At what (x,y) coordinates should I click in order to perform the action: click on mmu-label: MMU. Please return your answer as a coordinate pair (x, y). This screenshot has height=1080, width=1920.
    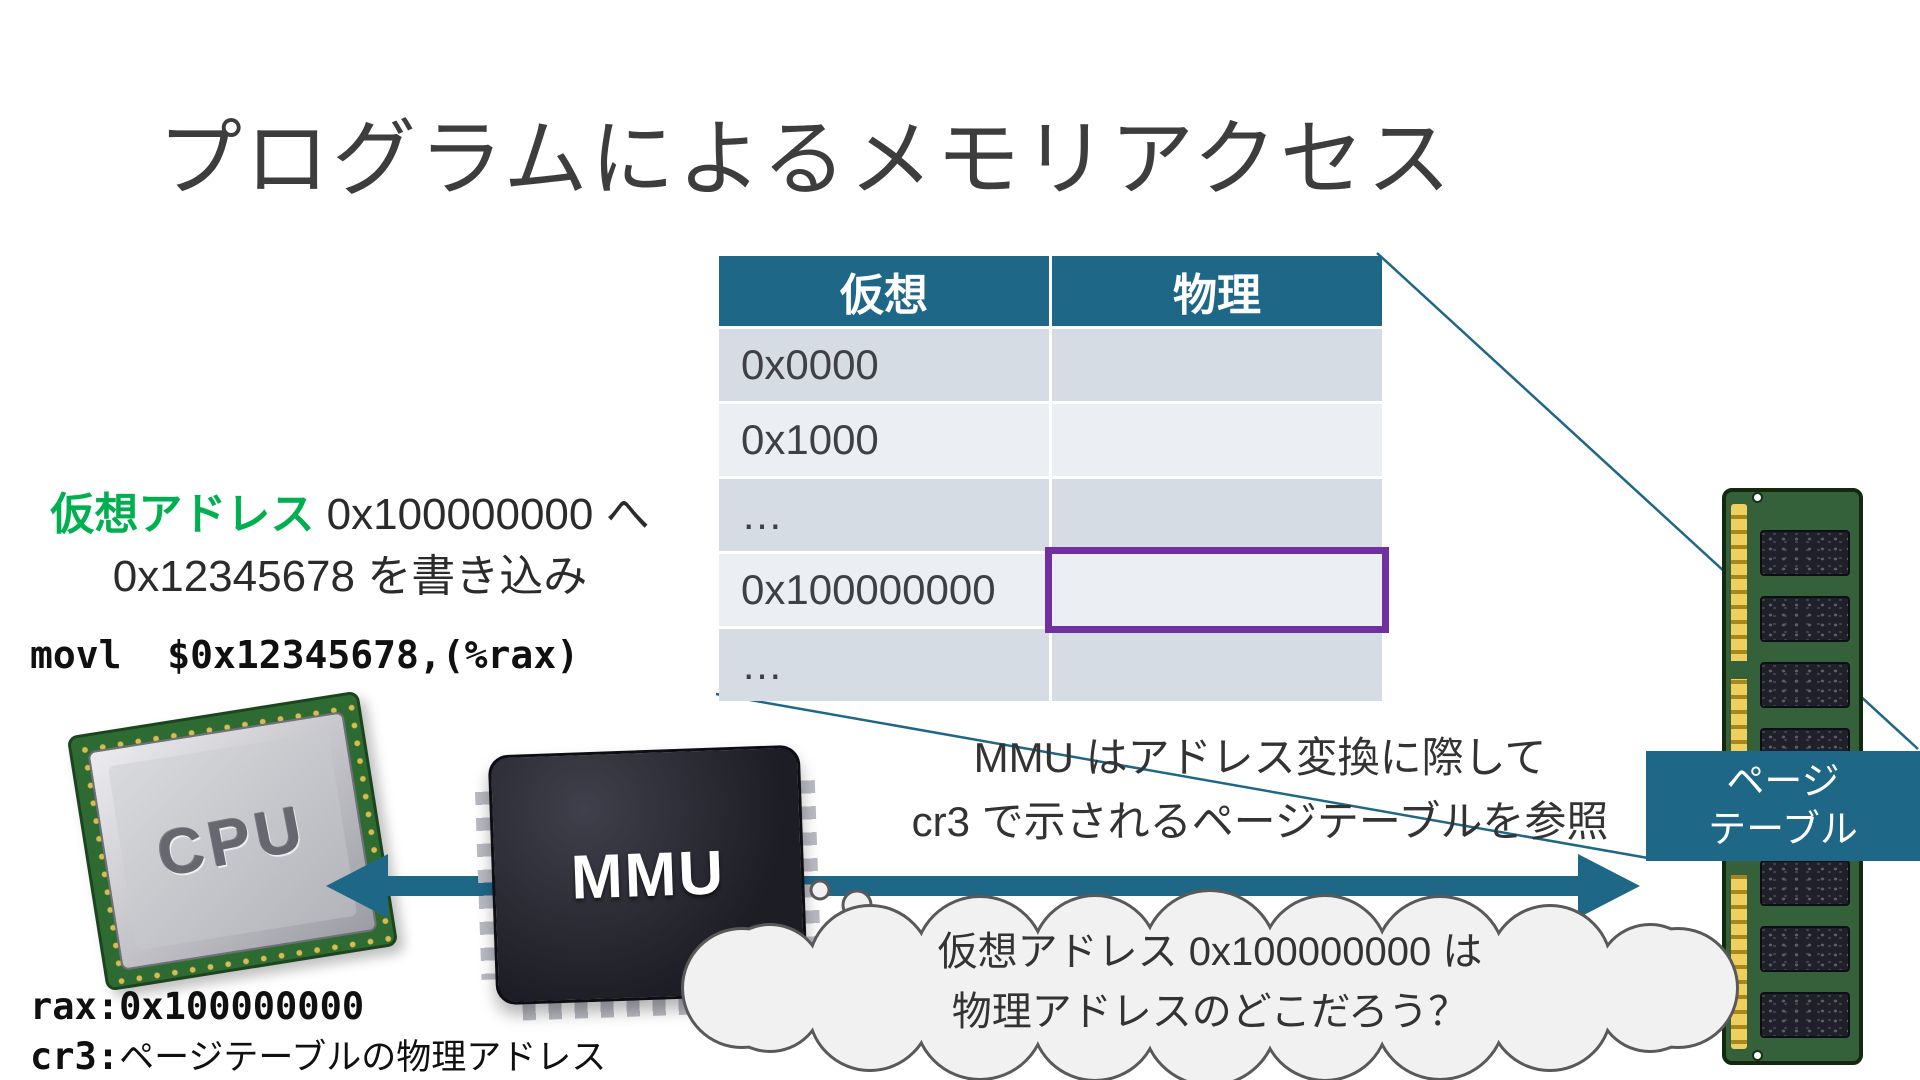
    Looking at the image, I should click on (648, 875).